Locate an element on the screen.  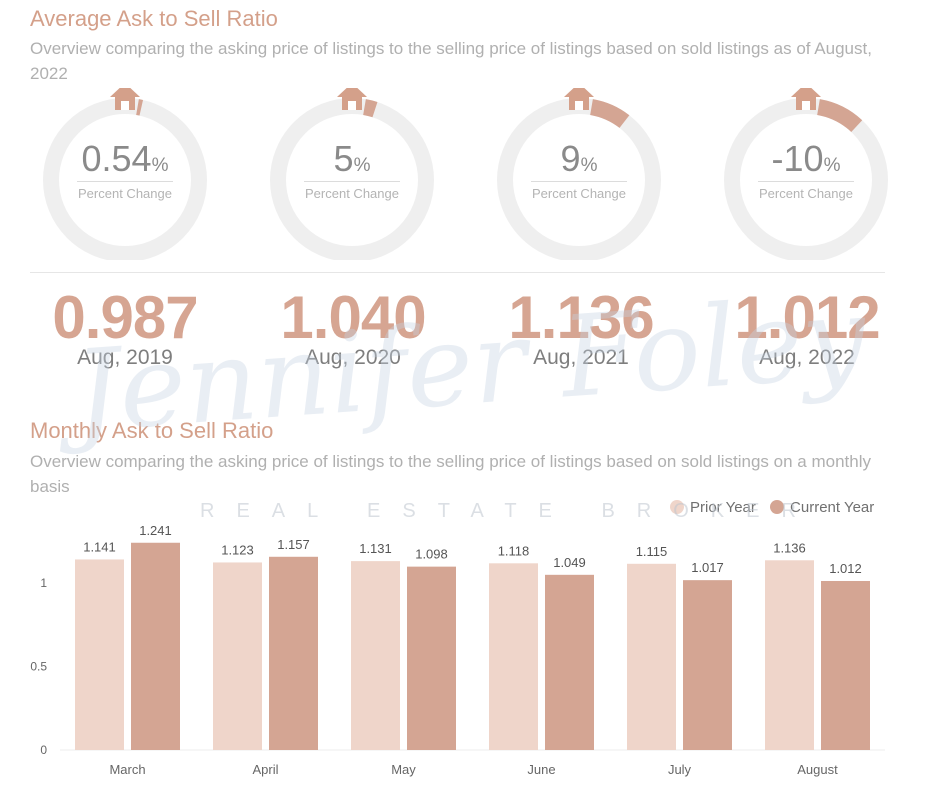
x-category-label: May is located at coordinates (403, 769).